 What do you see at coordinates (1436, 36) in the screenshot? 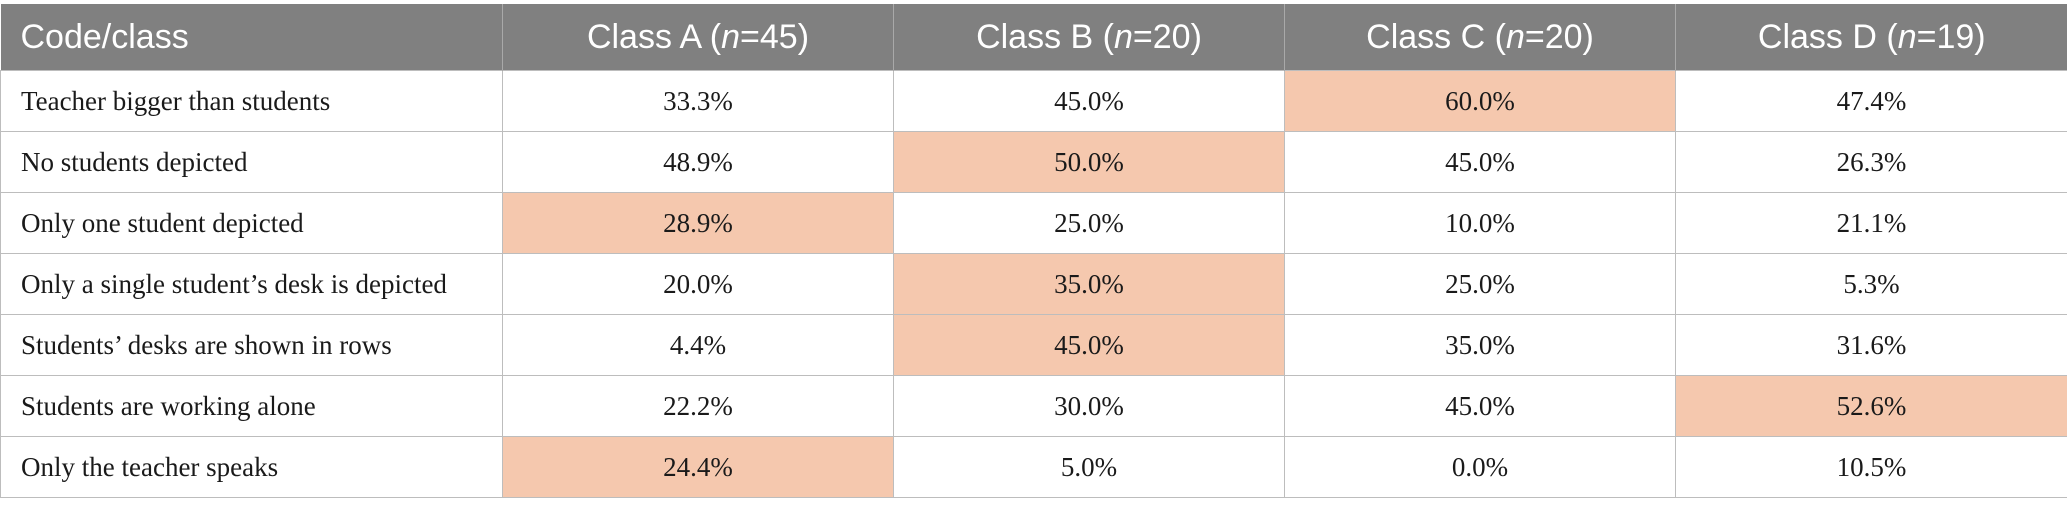
I see `header-class-c-name: Class C (` at bounding box center [1436, 36].